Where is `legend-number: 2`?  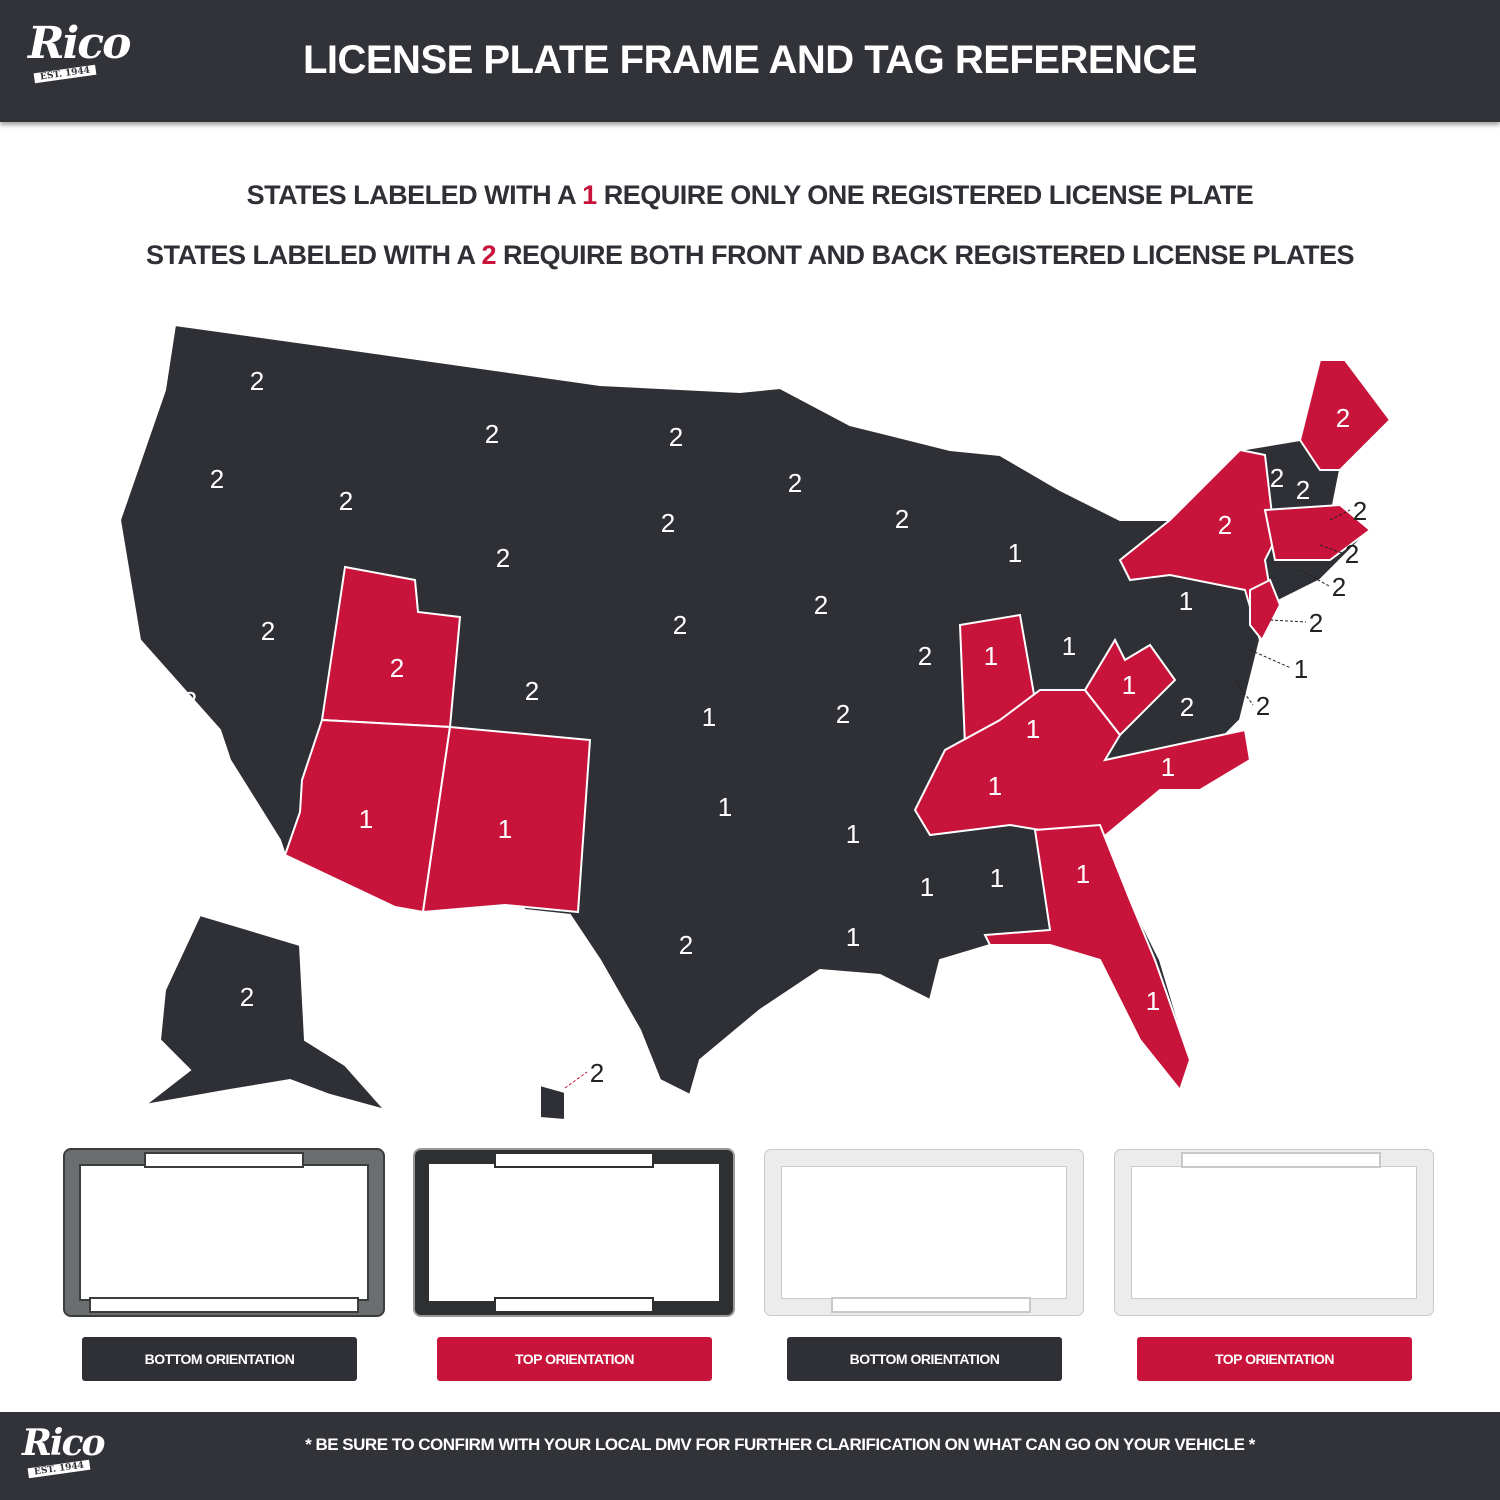
legend-number: 2 is located at coordinates (488, 255).